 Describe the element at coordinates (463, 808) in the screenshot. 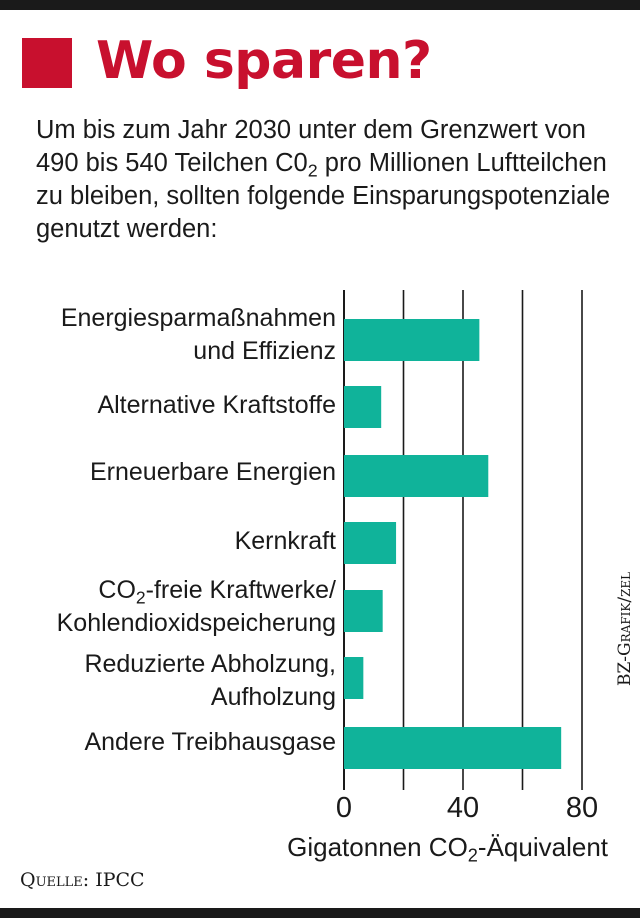

I see `x-tick-label-40: 40` at that location.